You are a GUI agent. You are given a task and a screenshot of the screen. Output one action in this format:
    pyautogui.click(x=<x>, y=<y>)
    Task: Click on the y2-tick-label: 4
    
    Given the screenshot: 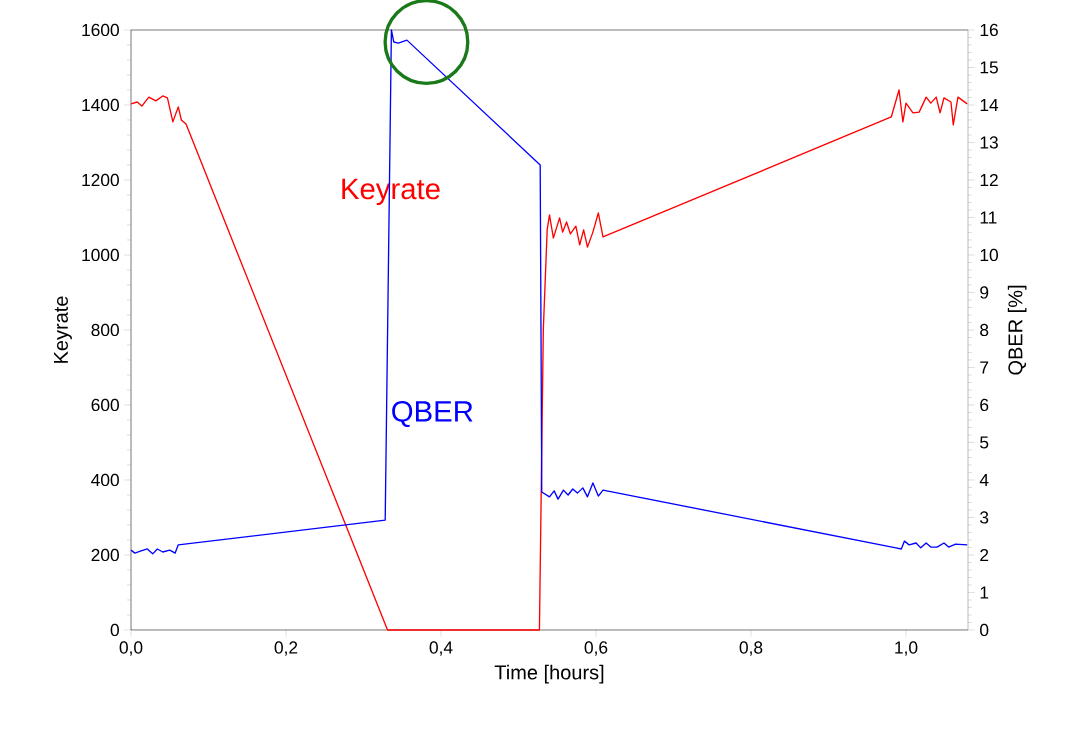 What is the action you would take?
    pyautogui.click(x=984, y=480)
    